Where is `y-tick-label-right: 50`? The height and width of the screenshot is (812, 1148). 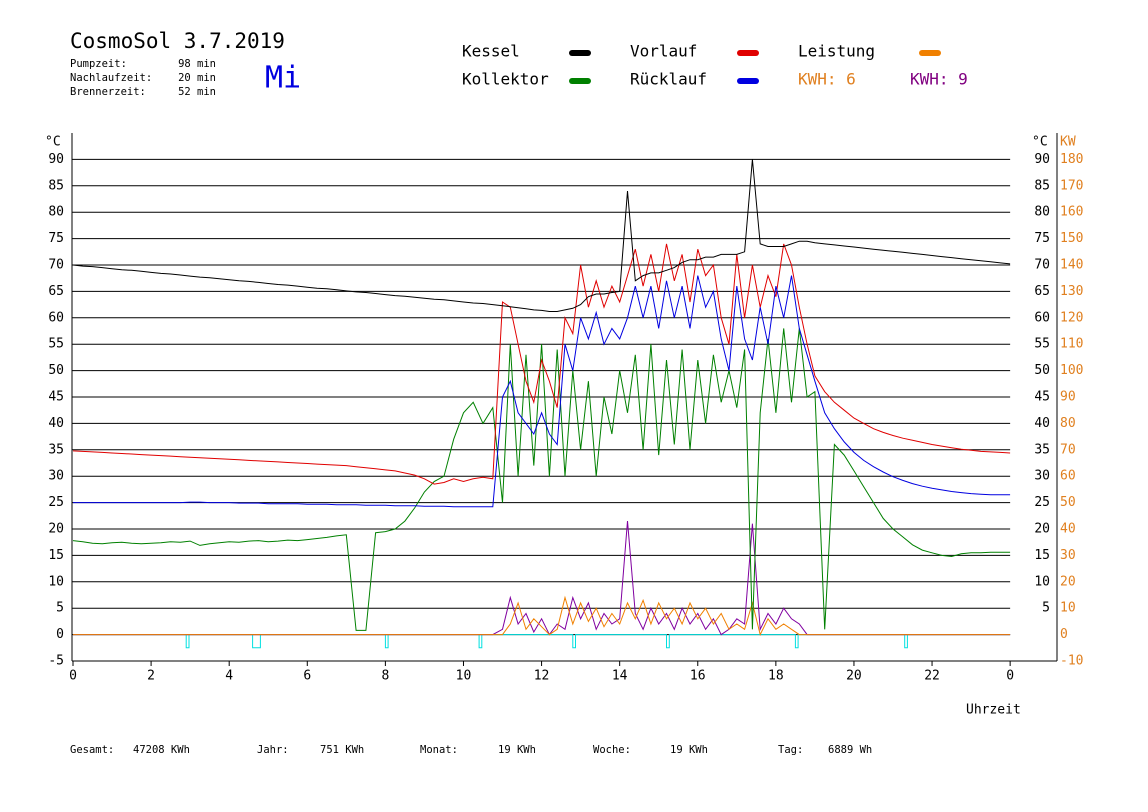
y-tick-label-right: 50 is located at coordinates (1042, 370).